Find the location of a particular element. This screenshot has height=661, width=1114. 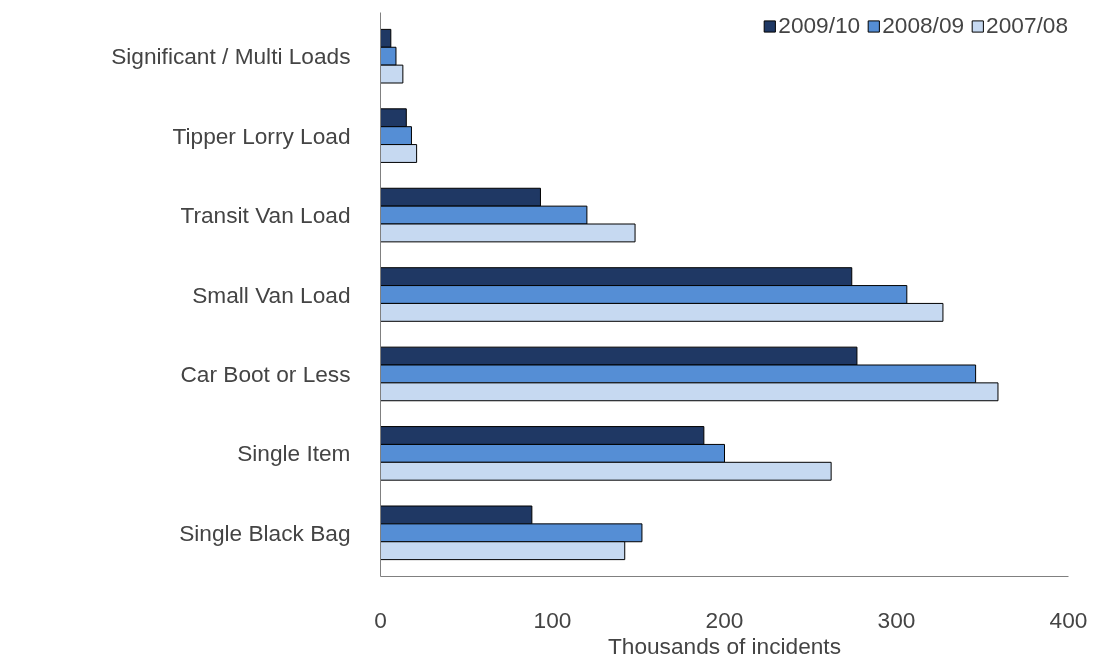

x-axis-title: Thousands of incidents is located at coordinates (725, 645).